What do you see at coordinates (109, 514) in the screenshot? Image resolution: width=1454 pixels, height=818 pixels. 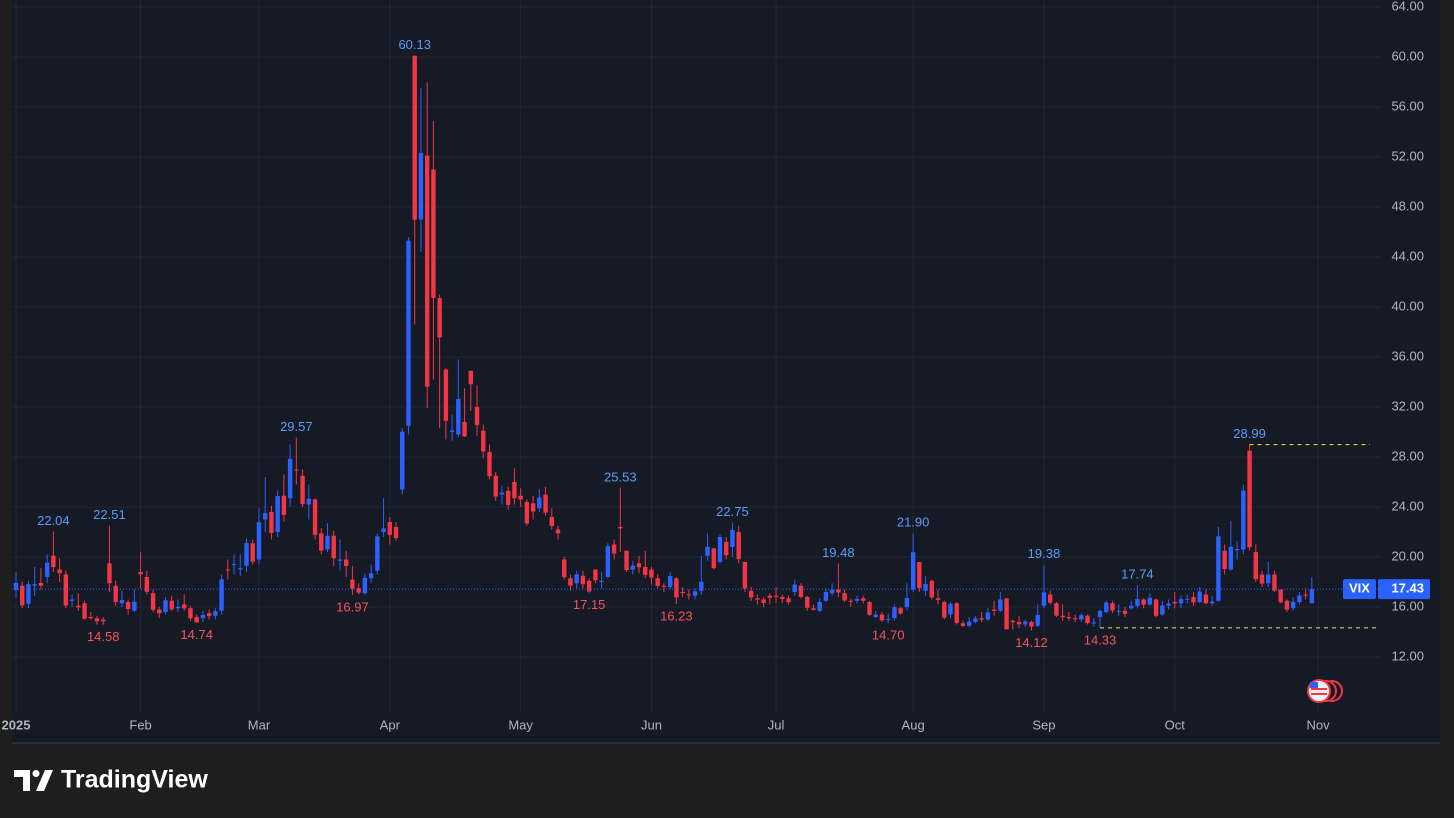 I see `high-label: 22.51` at bounding box center [109, 514].